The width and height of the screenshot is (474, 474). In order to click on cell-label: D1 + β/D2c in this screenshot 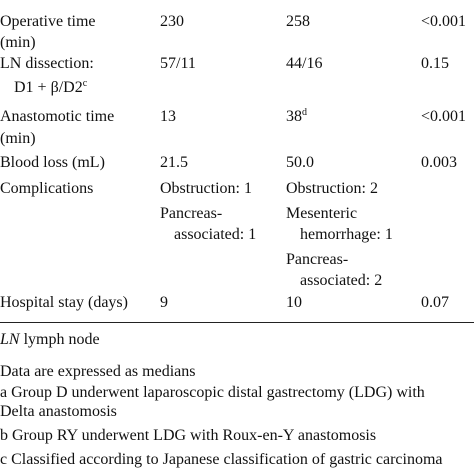, I will do `click(50, 88)`.